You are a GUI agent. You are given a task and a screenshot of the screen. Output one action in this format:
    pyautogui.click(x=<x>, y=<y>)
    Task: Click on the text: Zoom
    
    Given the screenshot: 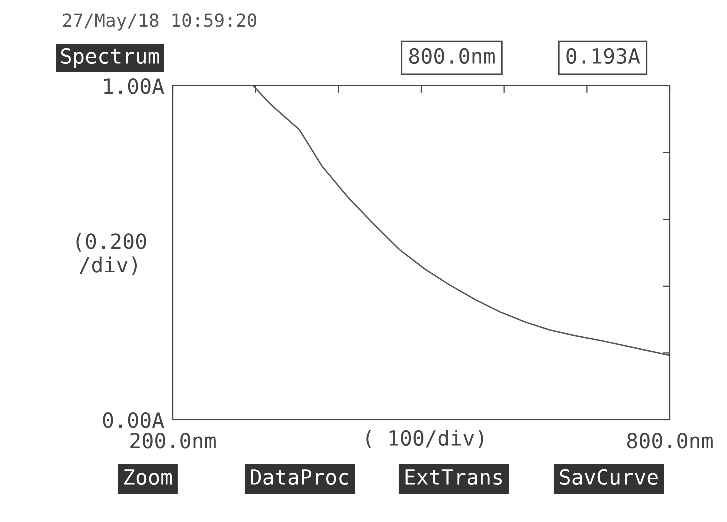 What is the action you would take?
    pyautogui.click(x=148, y=478)
    